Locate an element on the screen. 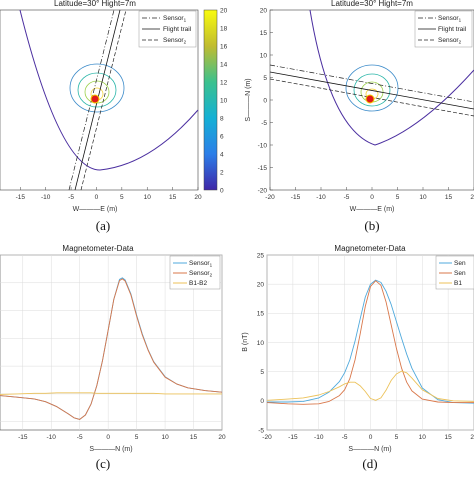  panel-c-label: (c) is located at coordinates (103, 463).